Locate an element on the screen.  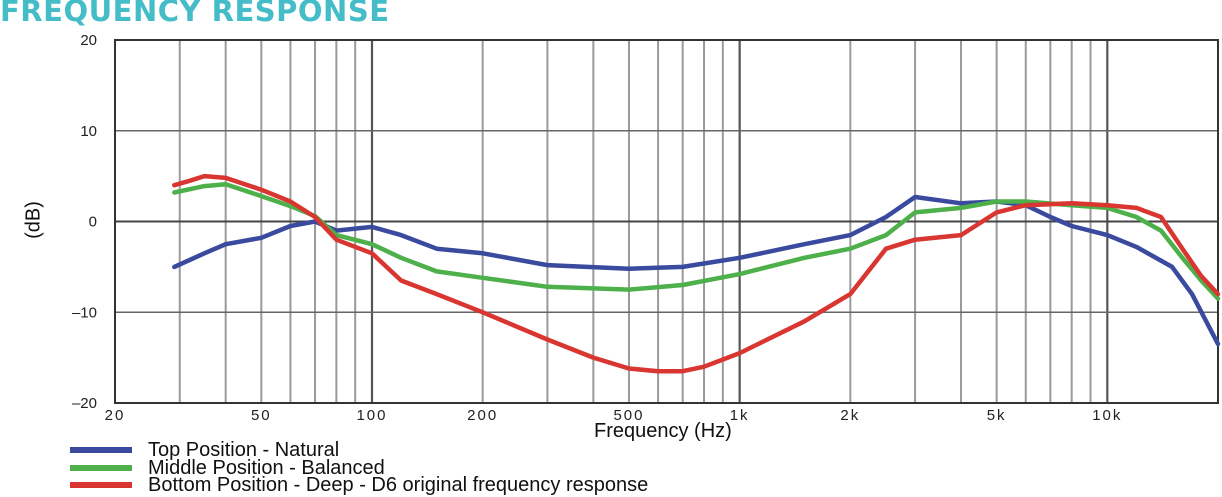
y-axis-label: (dB) is located at coordinates (33, 220).